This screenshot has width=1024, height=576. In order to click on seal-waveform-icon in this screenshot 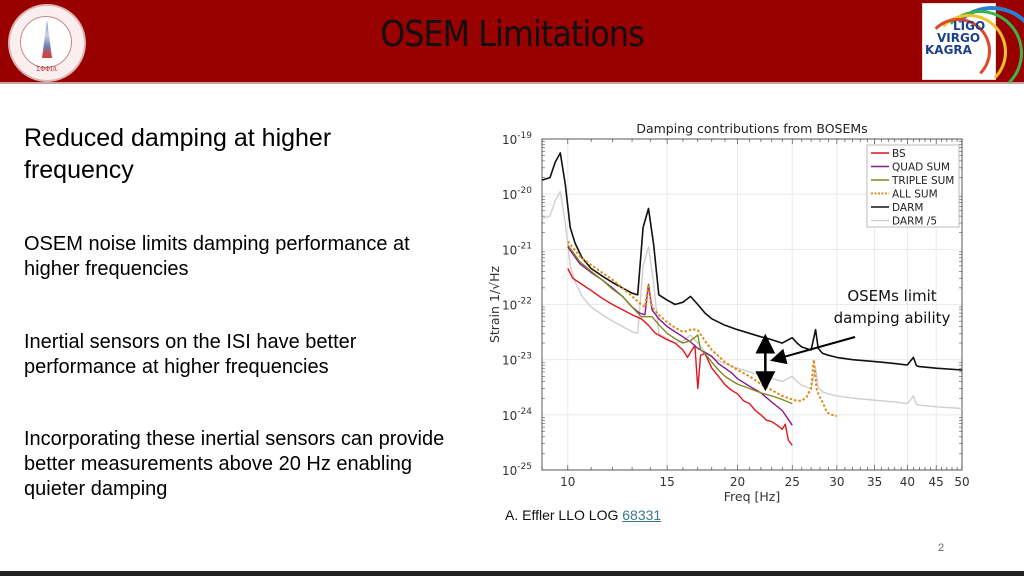, I will do `click(47, 39)`.